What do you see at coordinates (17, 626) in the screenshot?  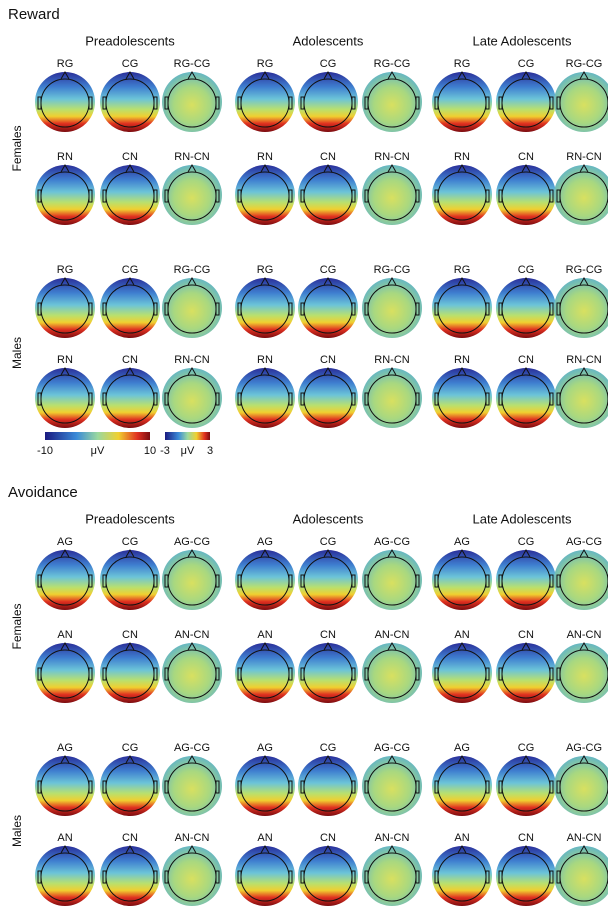 I see `sex-label: Females` at bounding box center [17, 626].